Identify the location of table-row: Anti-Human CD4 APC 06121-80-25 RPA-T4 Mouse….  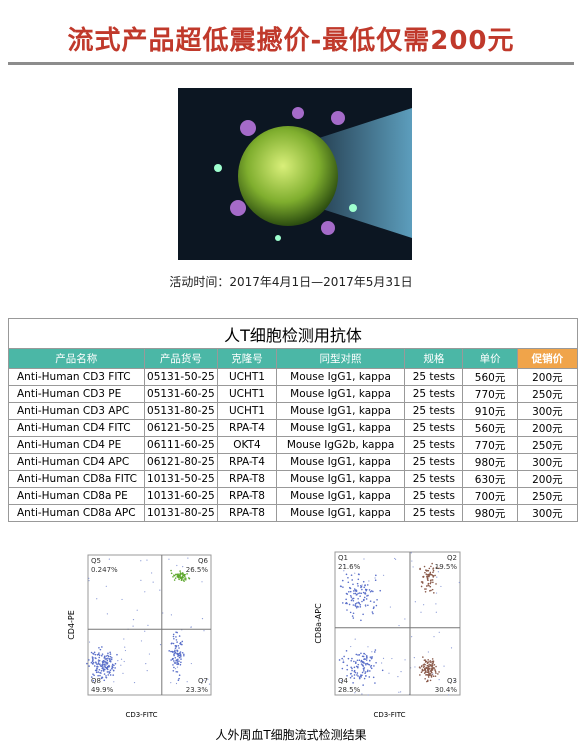
(293, 462).